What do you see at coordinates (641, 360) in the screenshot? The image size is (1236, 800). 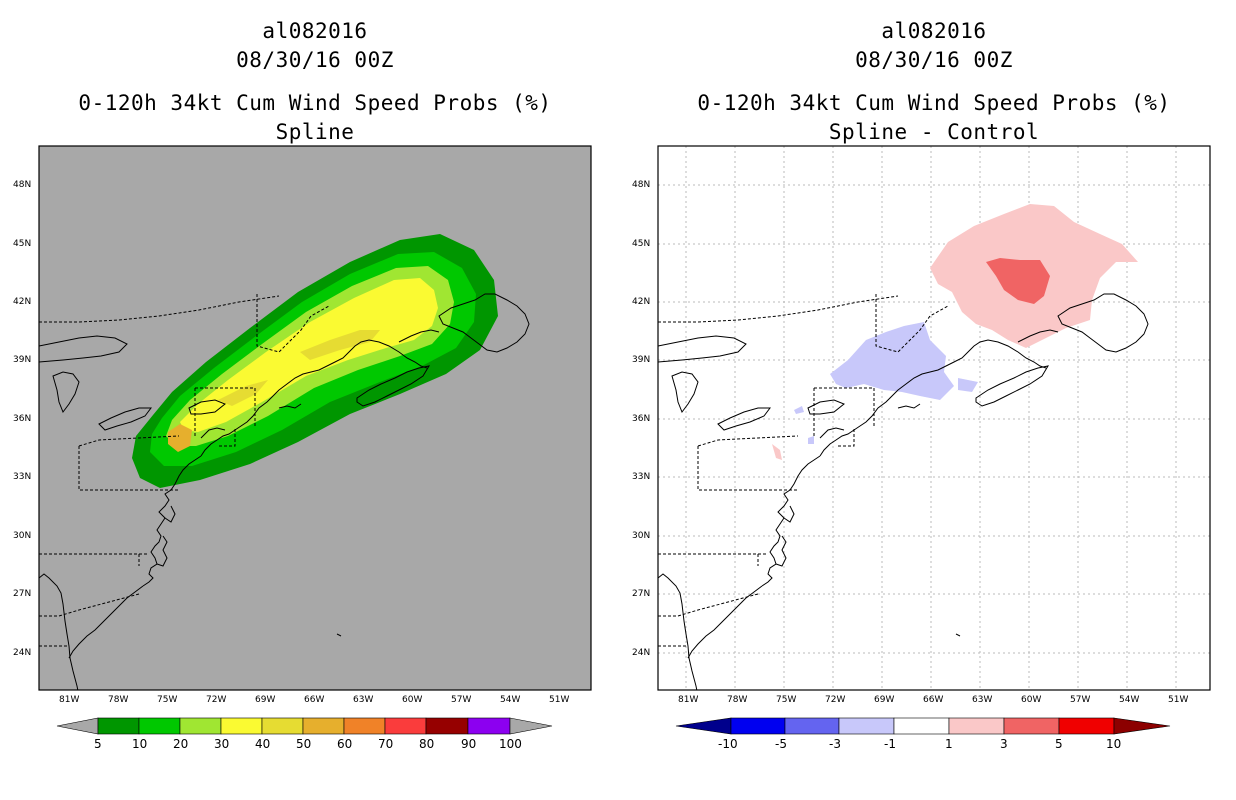 I see `right-lat-label: 39N` at bounding box center [641, 360].